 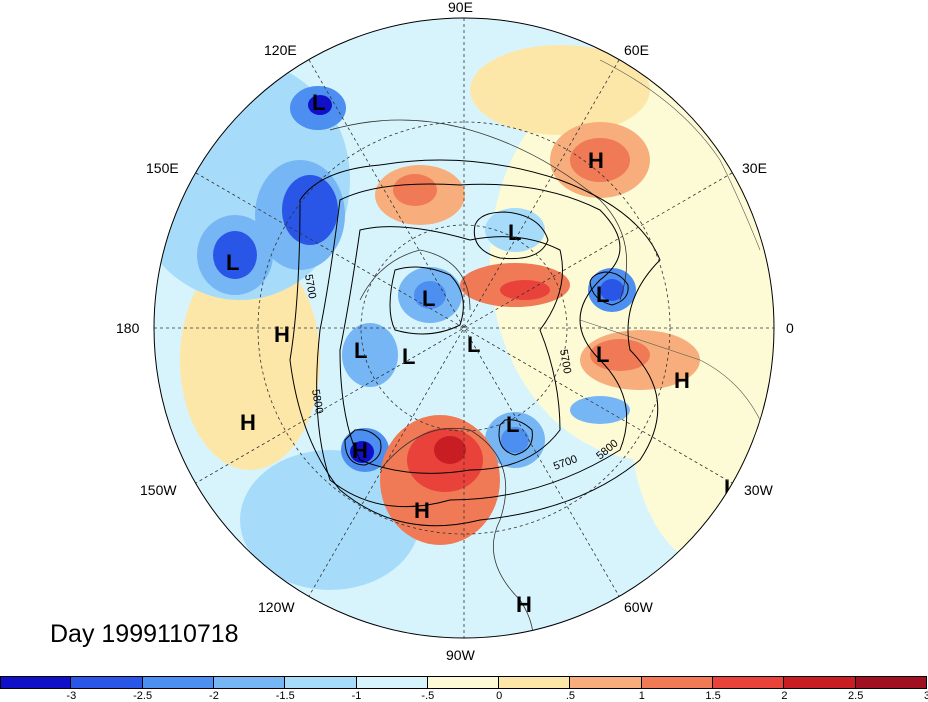 What do you see at coordinates (856, 696) in the screenshot?
I see `colorbar-tick-label: 2.5` at bounding box center [856, 696].